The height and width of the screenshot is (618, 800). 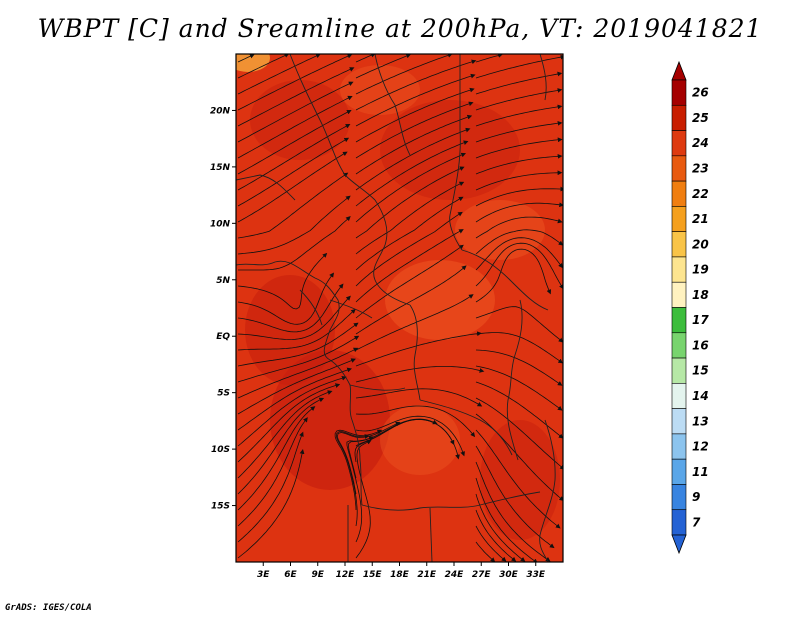 I want to click on colorbar-label: 13, so click(x=700, y=421).